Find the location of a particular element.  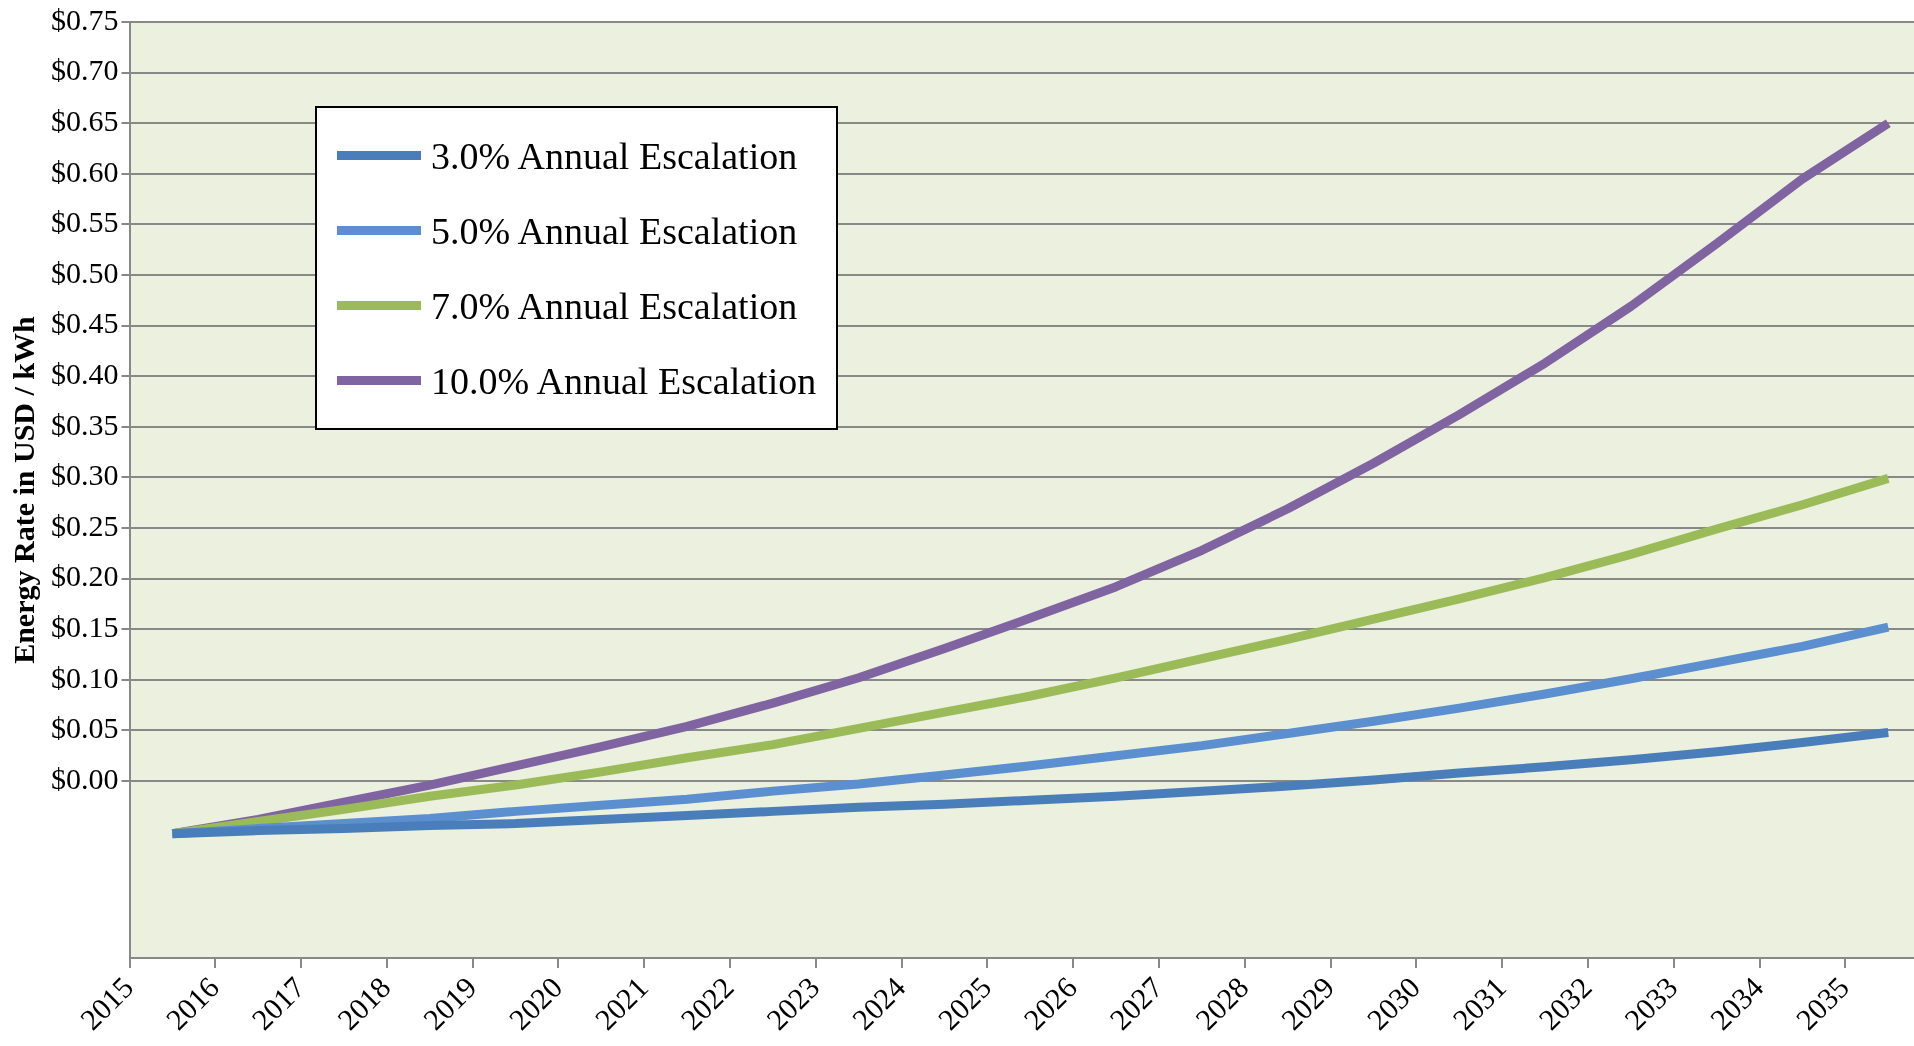

legend-label: 5.0% Annual Escalation is located at coordinates (614, 230).